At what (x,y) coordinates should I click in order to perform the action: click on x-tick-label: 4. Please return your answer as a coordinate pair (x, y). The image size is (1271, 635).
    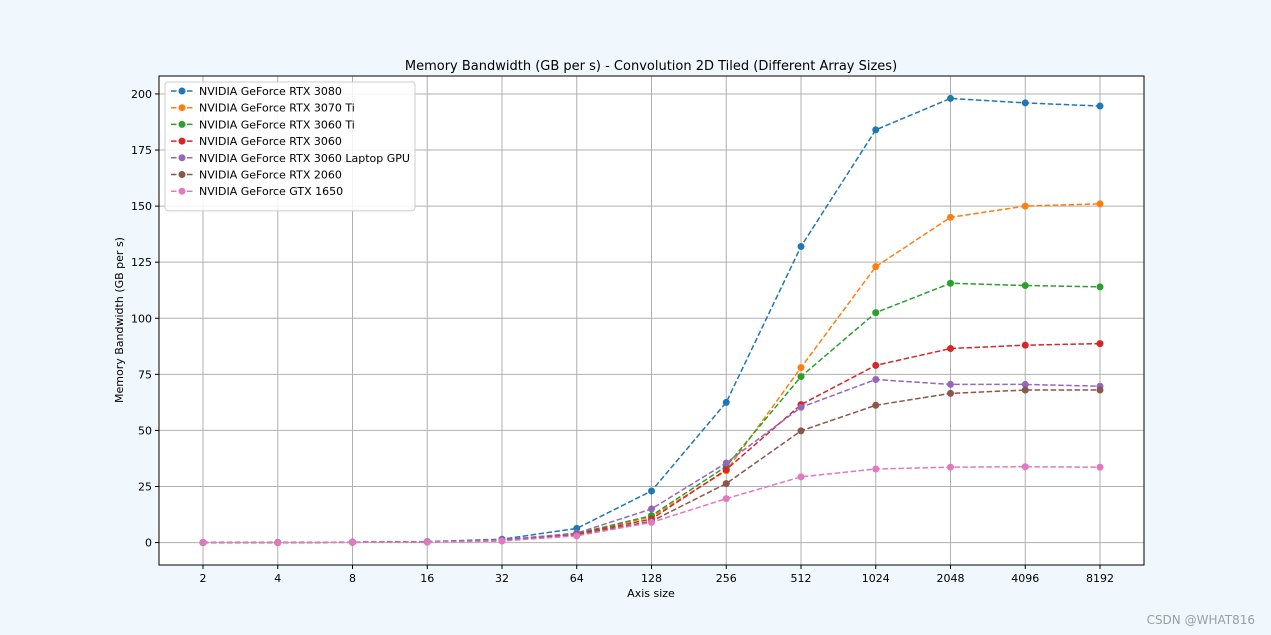
    Looking at the image, I should click on (277, 578).